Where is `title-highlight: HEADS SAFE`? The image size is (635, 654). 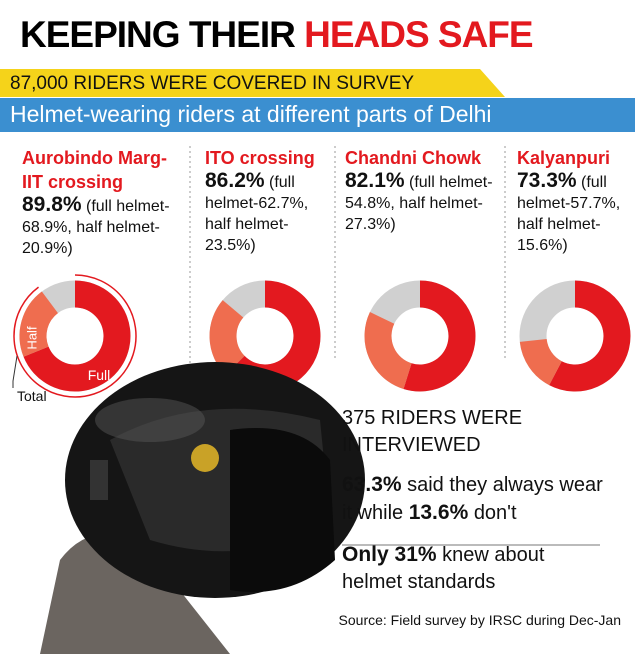
title-highlight: HEADS SAFE is located at coordinates (418, 34).